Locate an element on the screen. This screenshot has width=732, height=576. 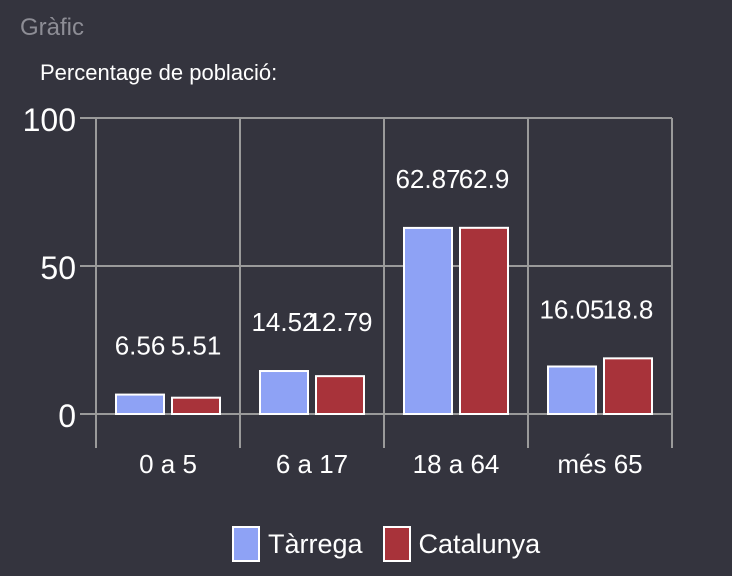
legend-swatch-tarrega is located at coordinates (246, 544).